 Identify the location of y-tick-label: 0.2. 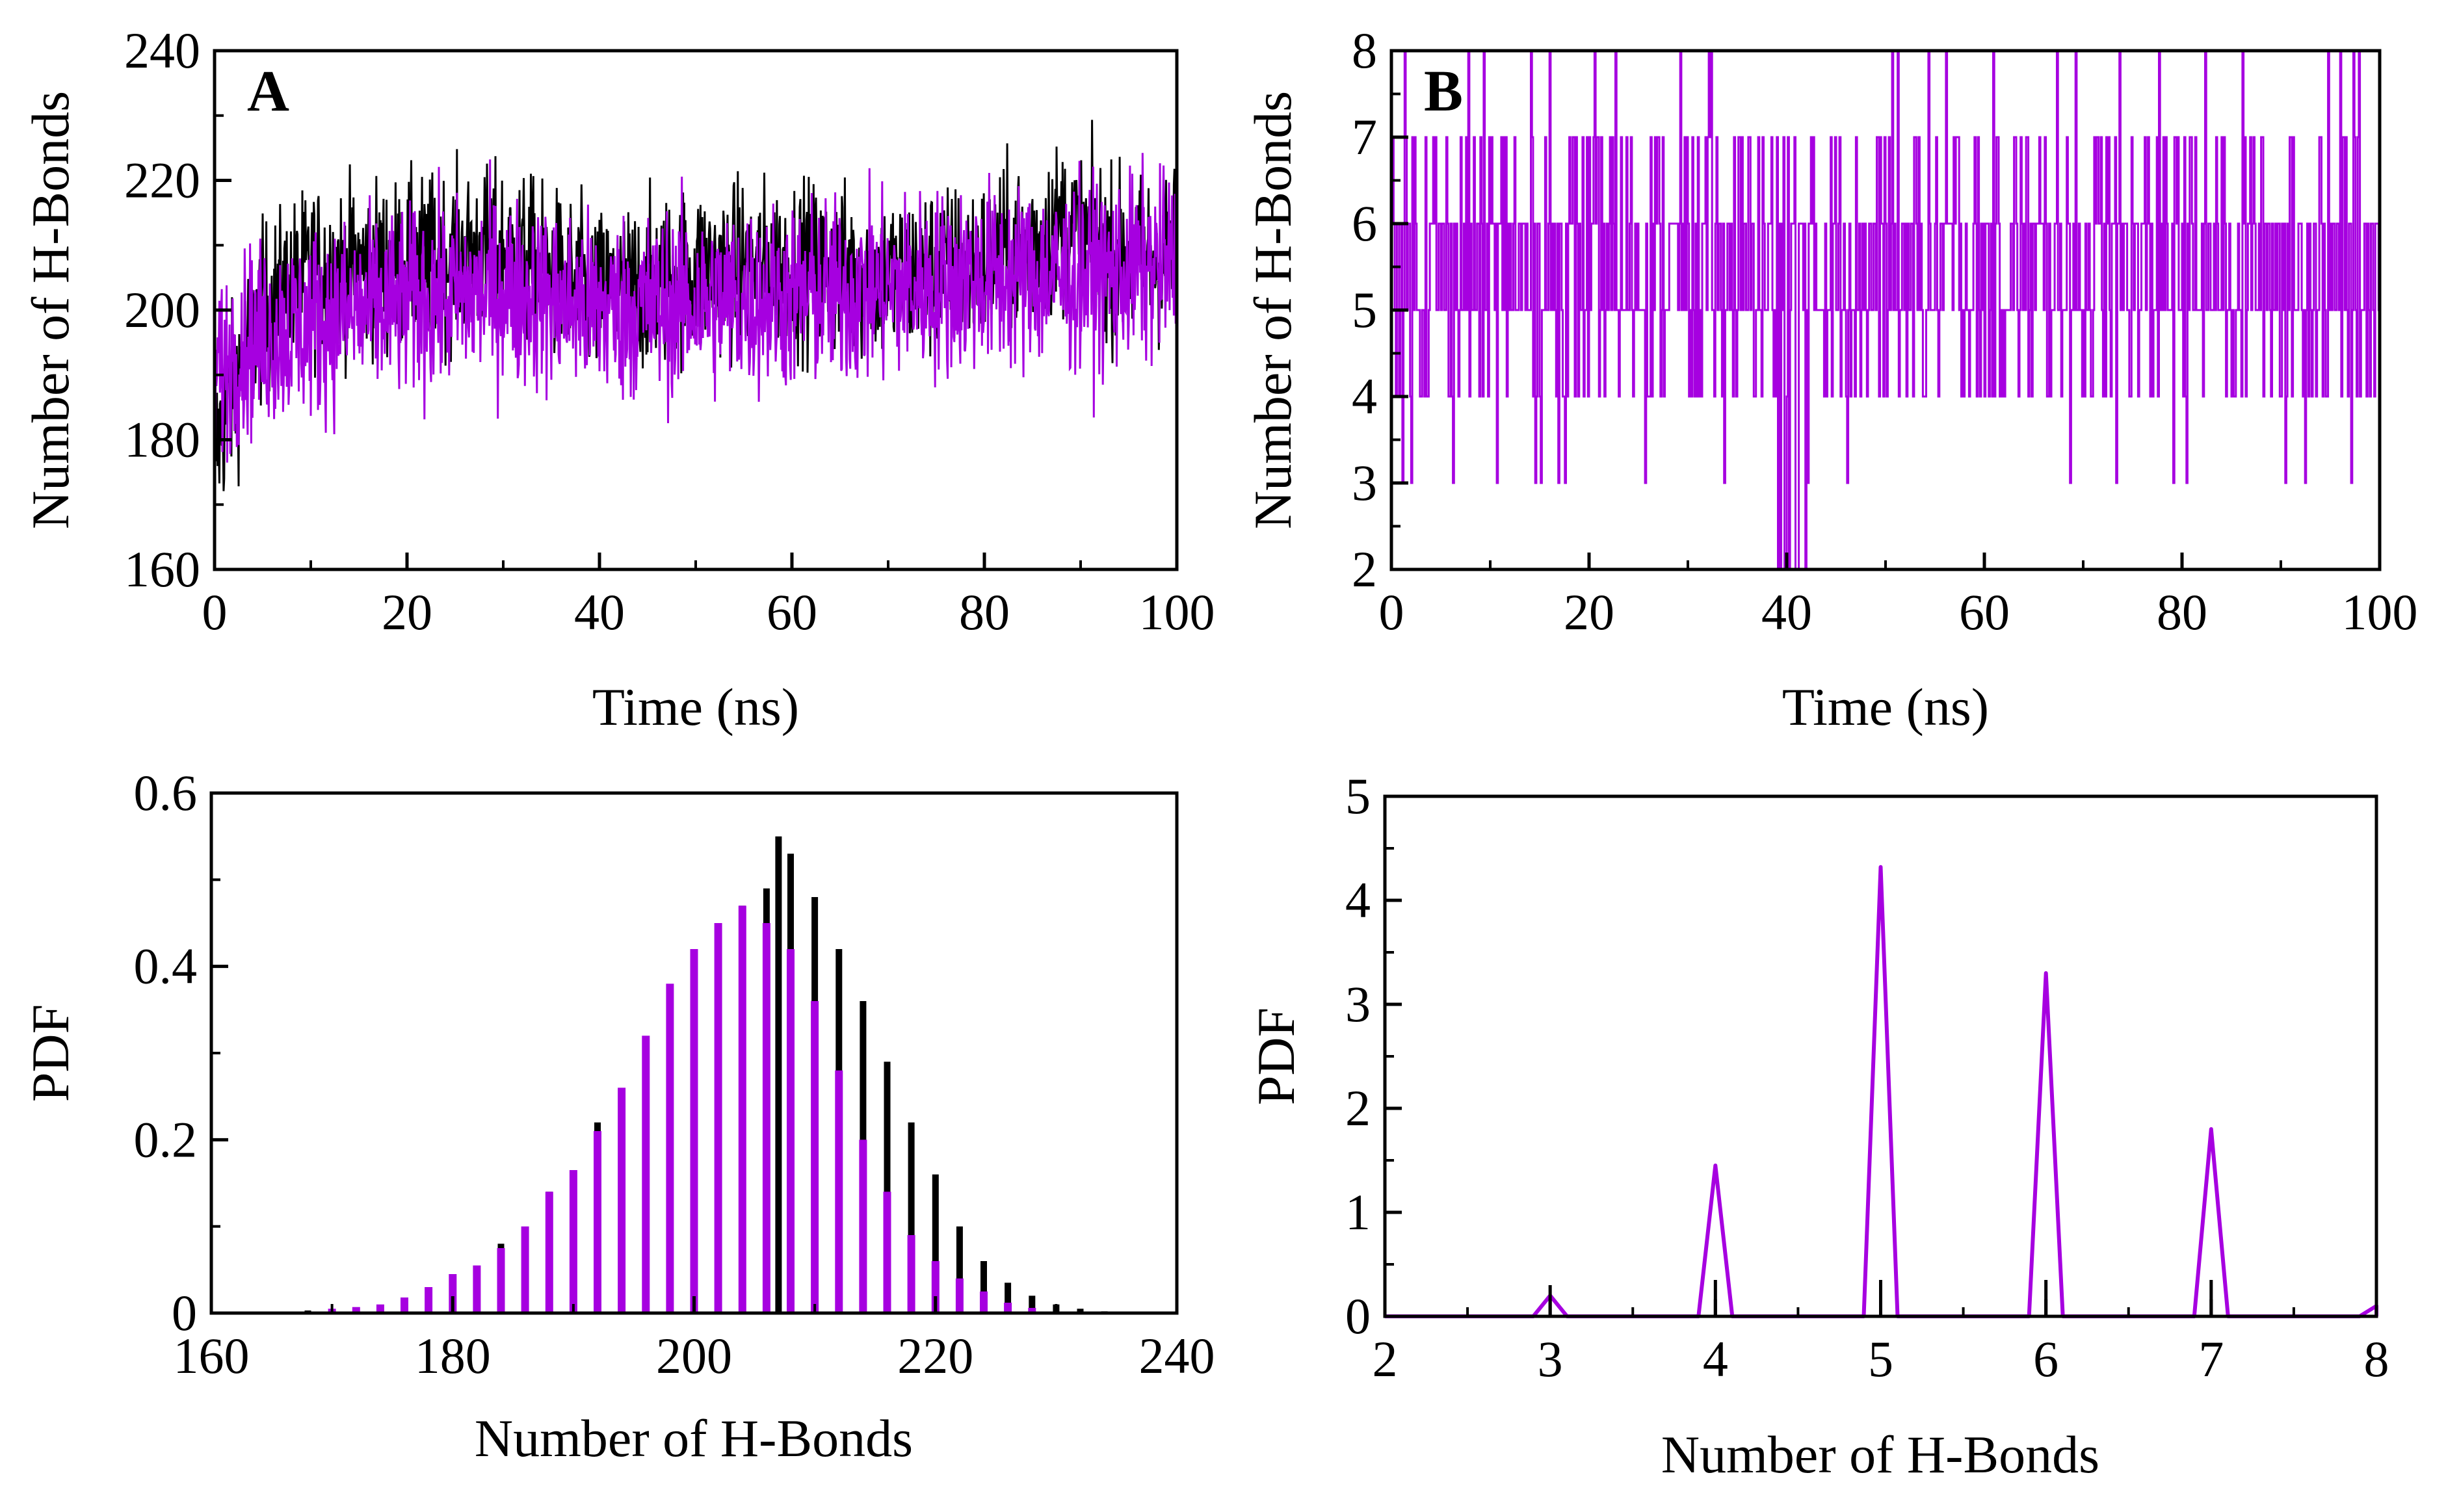
(166, 1139).